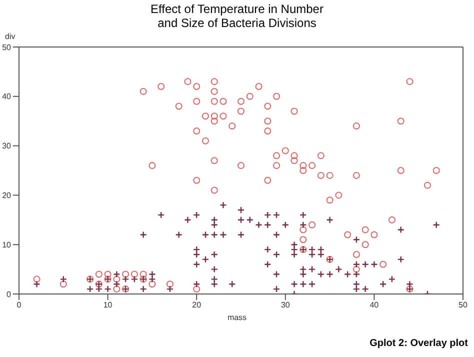 Image resolution: width=474 pixels, height=357 pixels. I want to click on x-tick-label: 10, so click(108, 305).